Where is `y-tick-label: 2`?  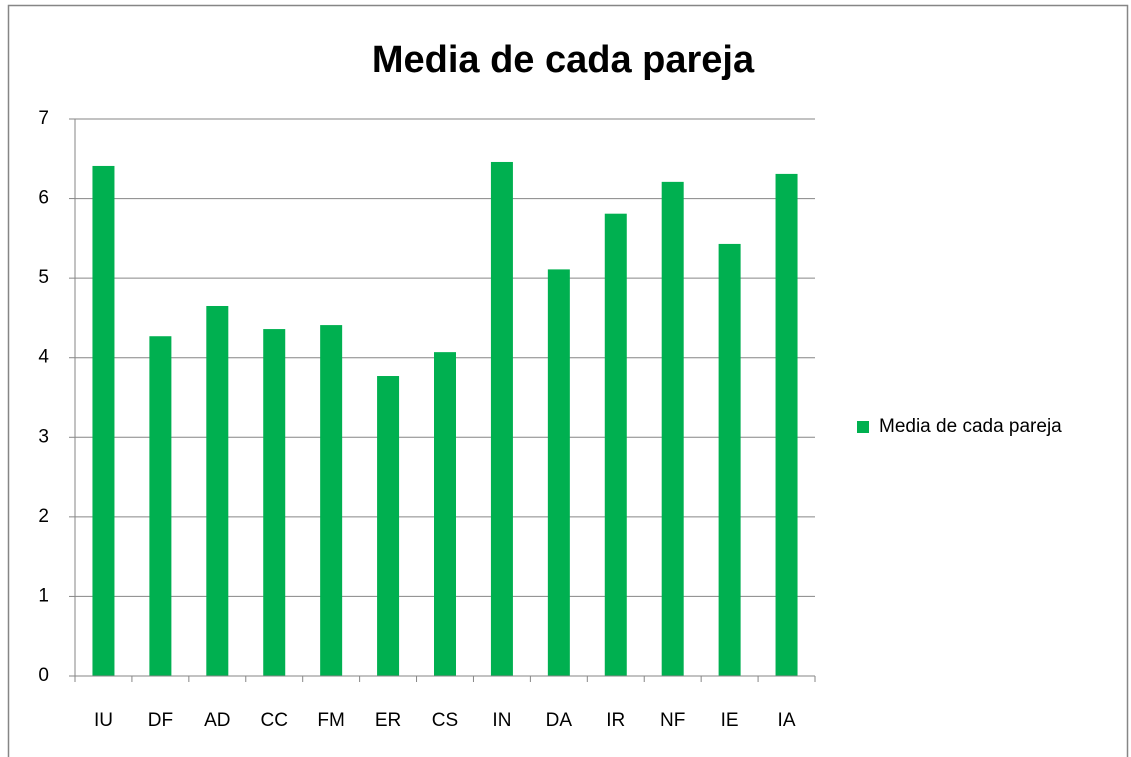 y-tick-label: 2 is located at coordinates (43, 516).